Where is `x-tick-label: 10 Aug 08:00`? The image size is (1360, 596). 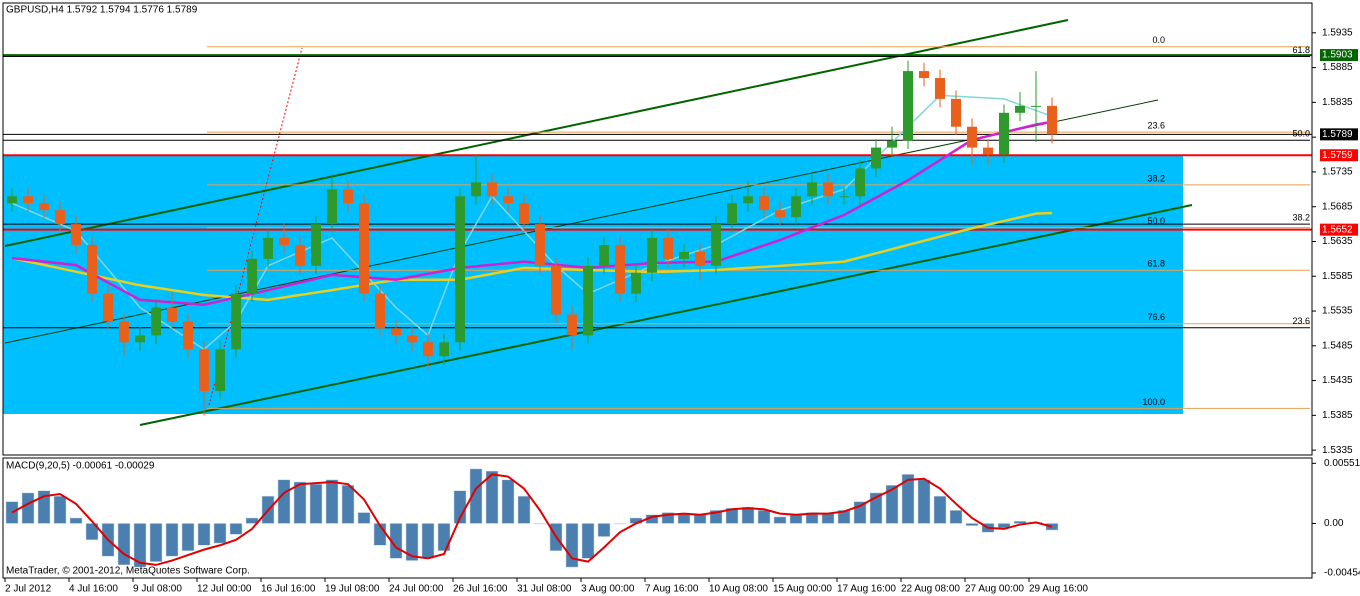
x-tick-label: 10 Aug 08:00 is located at coordinates (738, 589).